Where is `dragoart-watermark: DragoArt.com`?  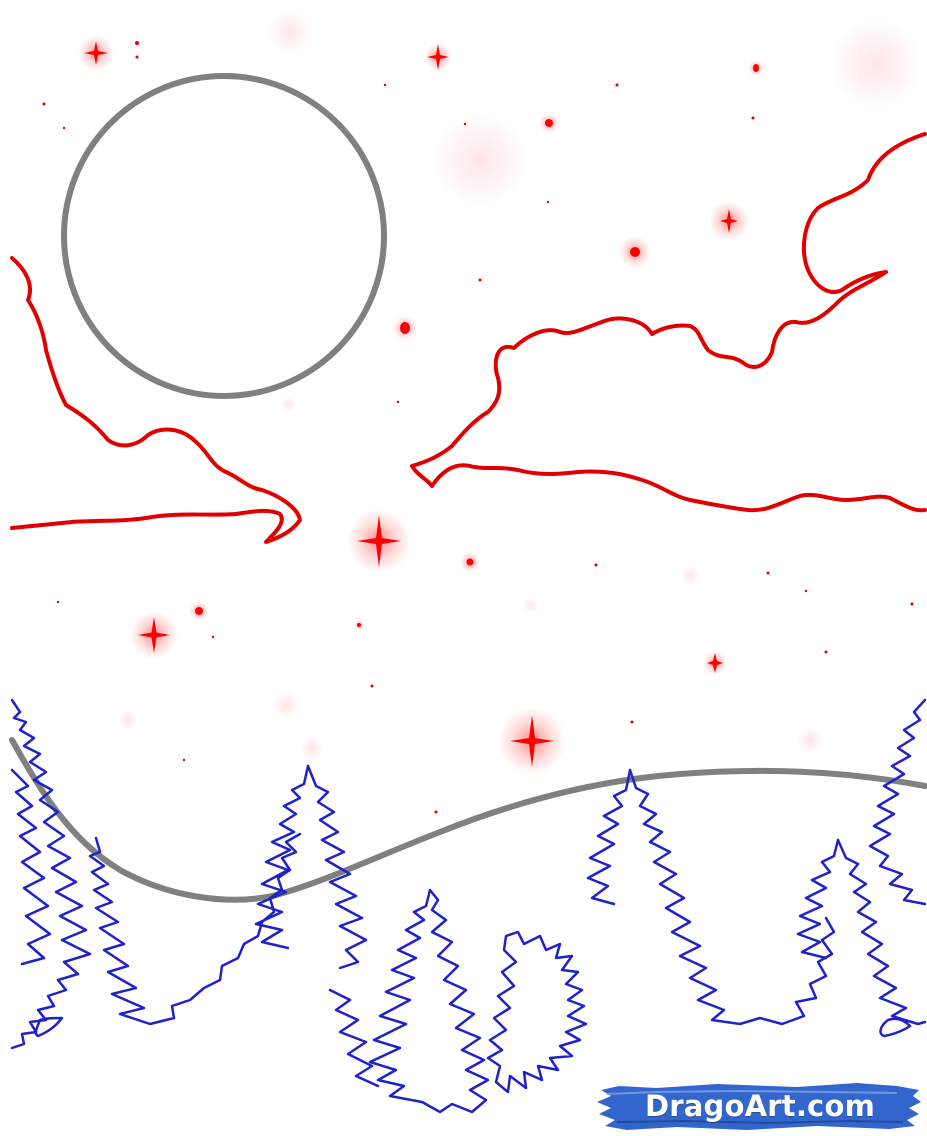
dragoart-watermark: DragoArt.com is located at coordinates (760, 1106).